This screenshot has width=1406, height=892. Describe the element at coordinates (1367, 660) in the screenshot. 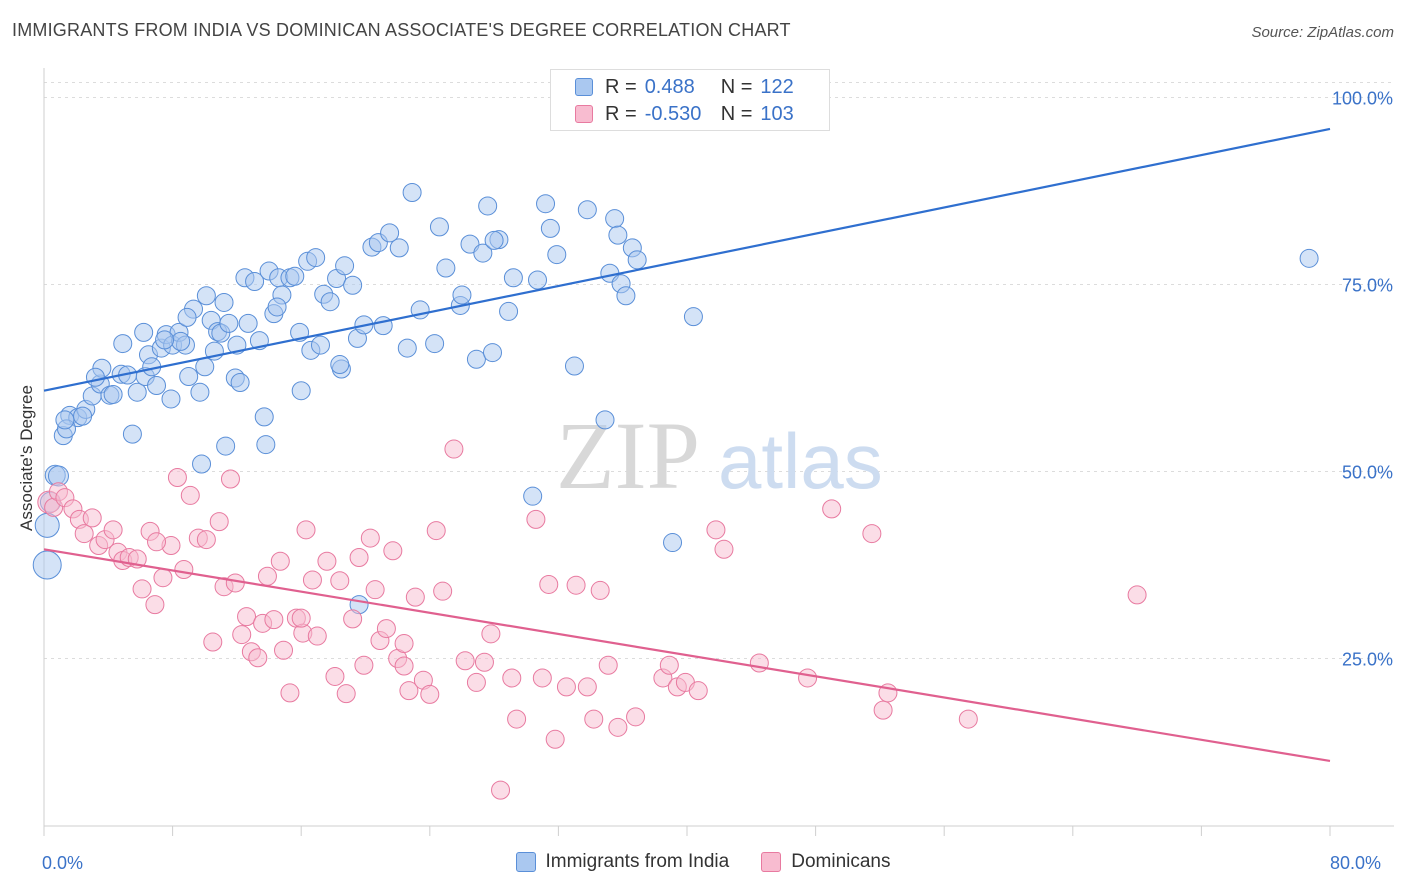

I see `y-tick-label: 25.0%` at that location.